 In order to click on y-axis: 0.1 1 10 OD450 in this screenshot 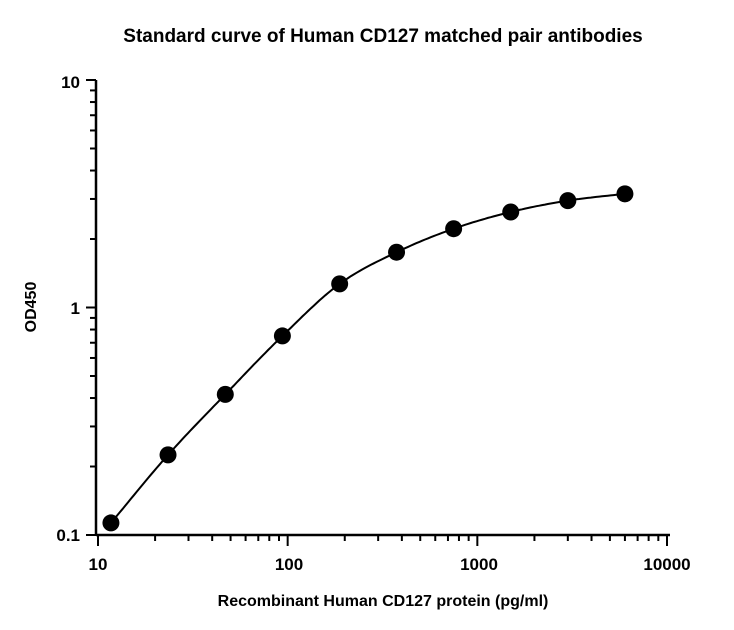, I will do `click(60, 309)`.